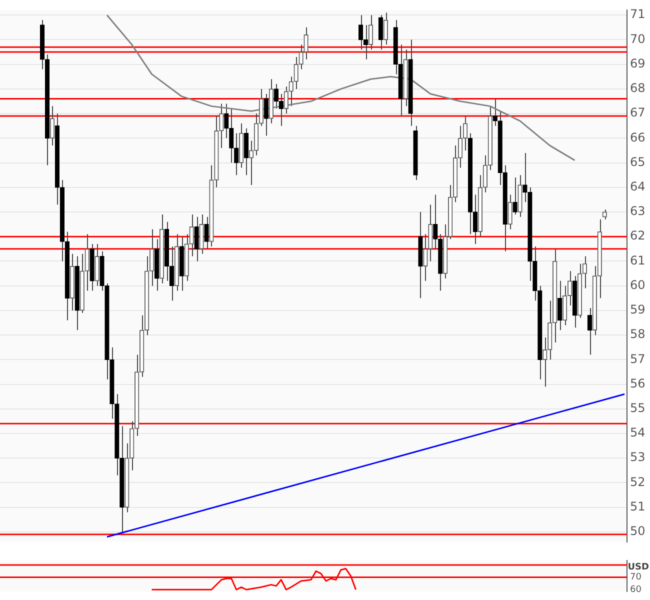 This screenshot has width=650, height=600. What do you see at coordinates (638, 457) in the screenshot?
I see `y-tick-label: 53` at bounding box center [638, 457].